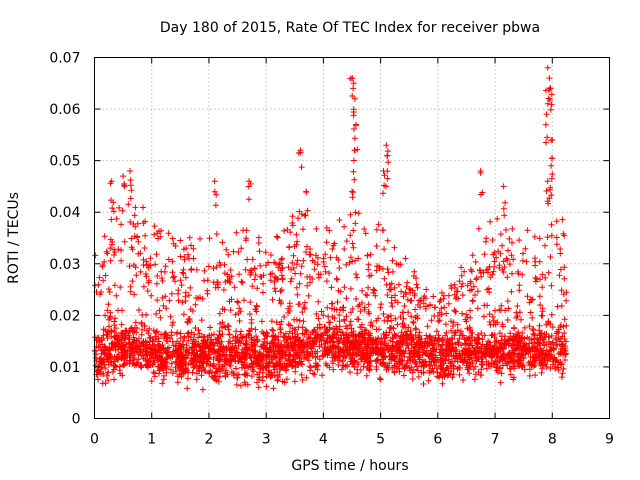 This screenshot has height=480, width=640. What do you see at coordinates (64, 368) in the screenshot?
I see `y-tick-label: 0.01` at bounding box center [64, 368].